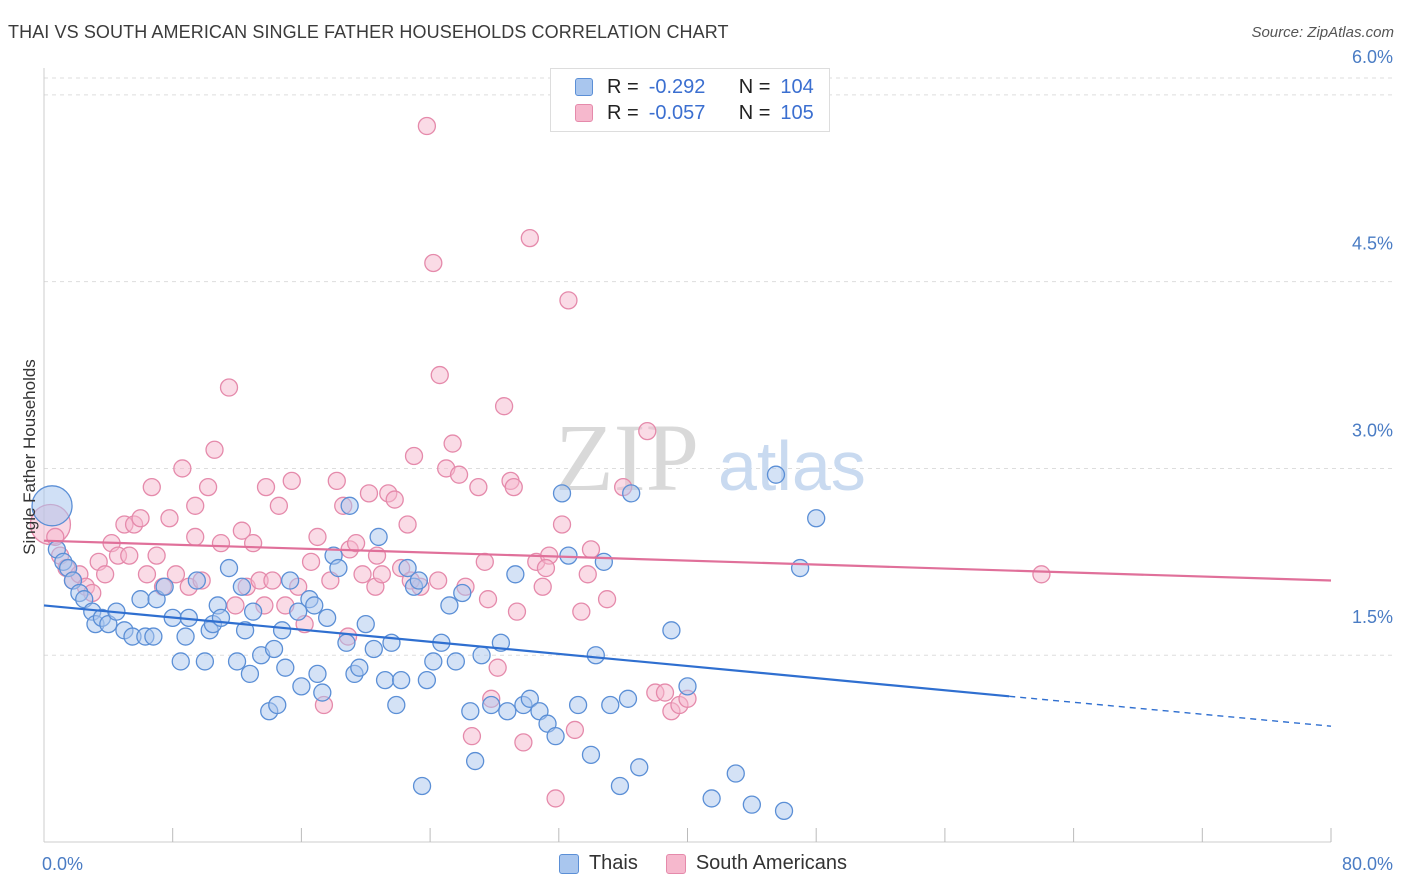 The width and height of the screenshot is (1406, 892). Describe the element at coordinates (792, 466) in the screenshot. I see `watermark-atlas: atlas` at that location.